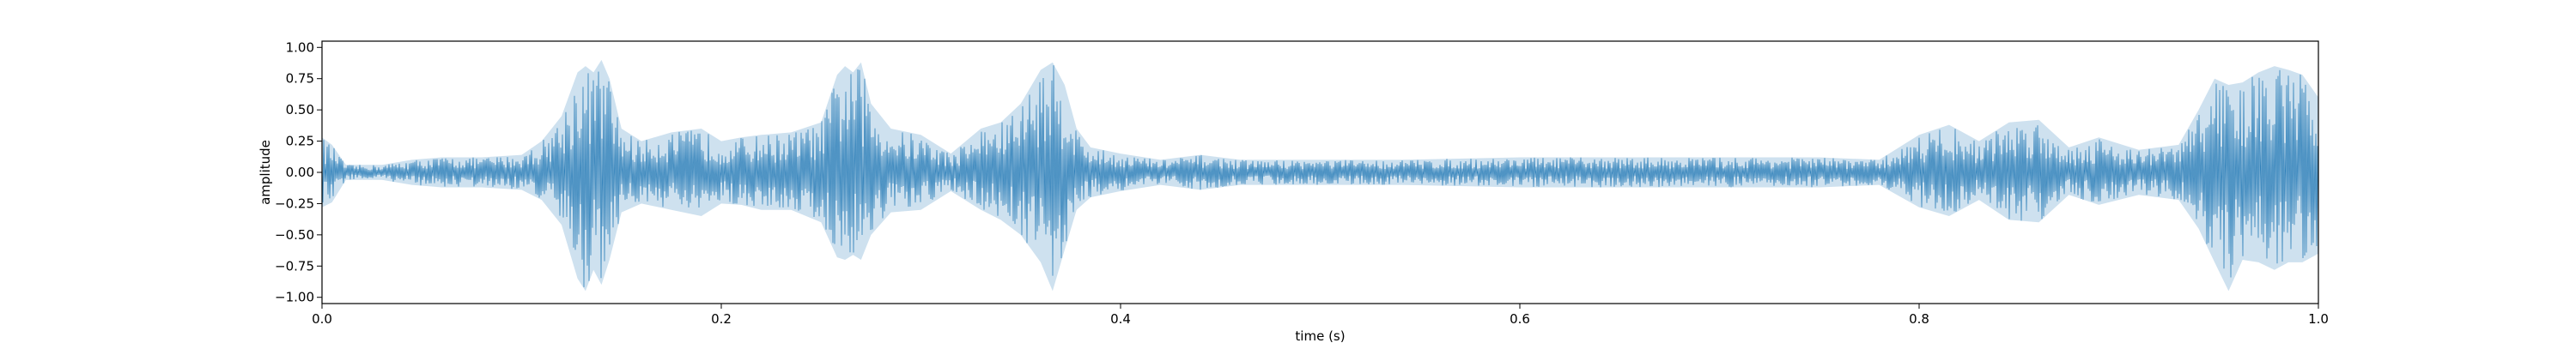 The width and height of the screenshot is (2576, 343). I want to click on x-tick-label: 0.8, so click(1919, 319).